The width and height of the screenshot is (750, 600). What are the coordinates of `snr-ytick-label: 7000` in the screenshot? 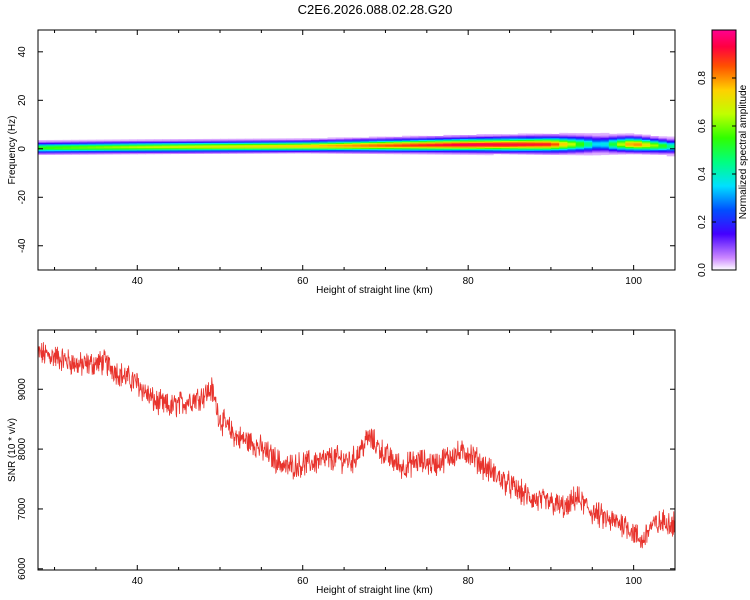 It's located at (22, 508).